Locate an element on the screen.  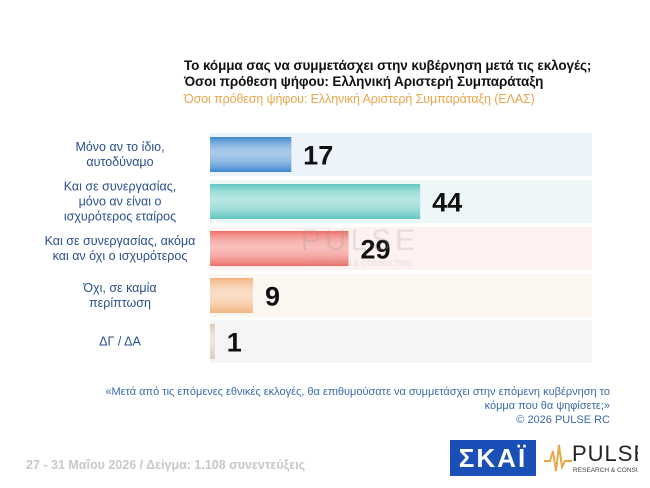
bar-value-label: 9 is located at coordinates (272, 297).